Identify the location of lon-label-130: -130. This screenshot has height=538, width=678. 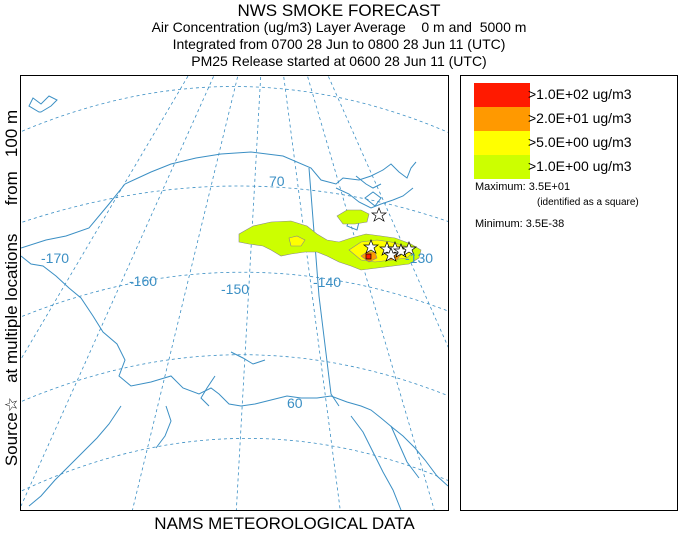
(419, 258).